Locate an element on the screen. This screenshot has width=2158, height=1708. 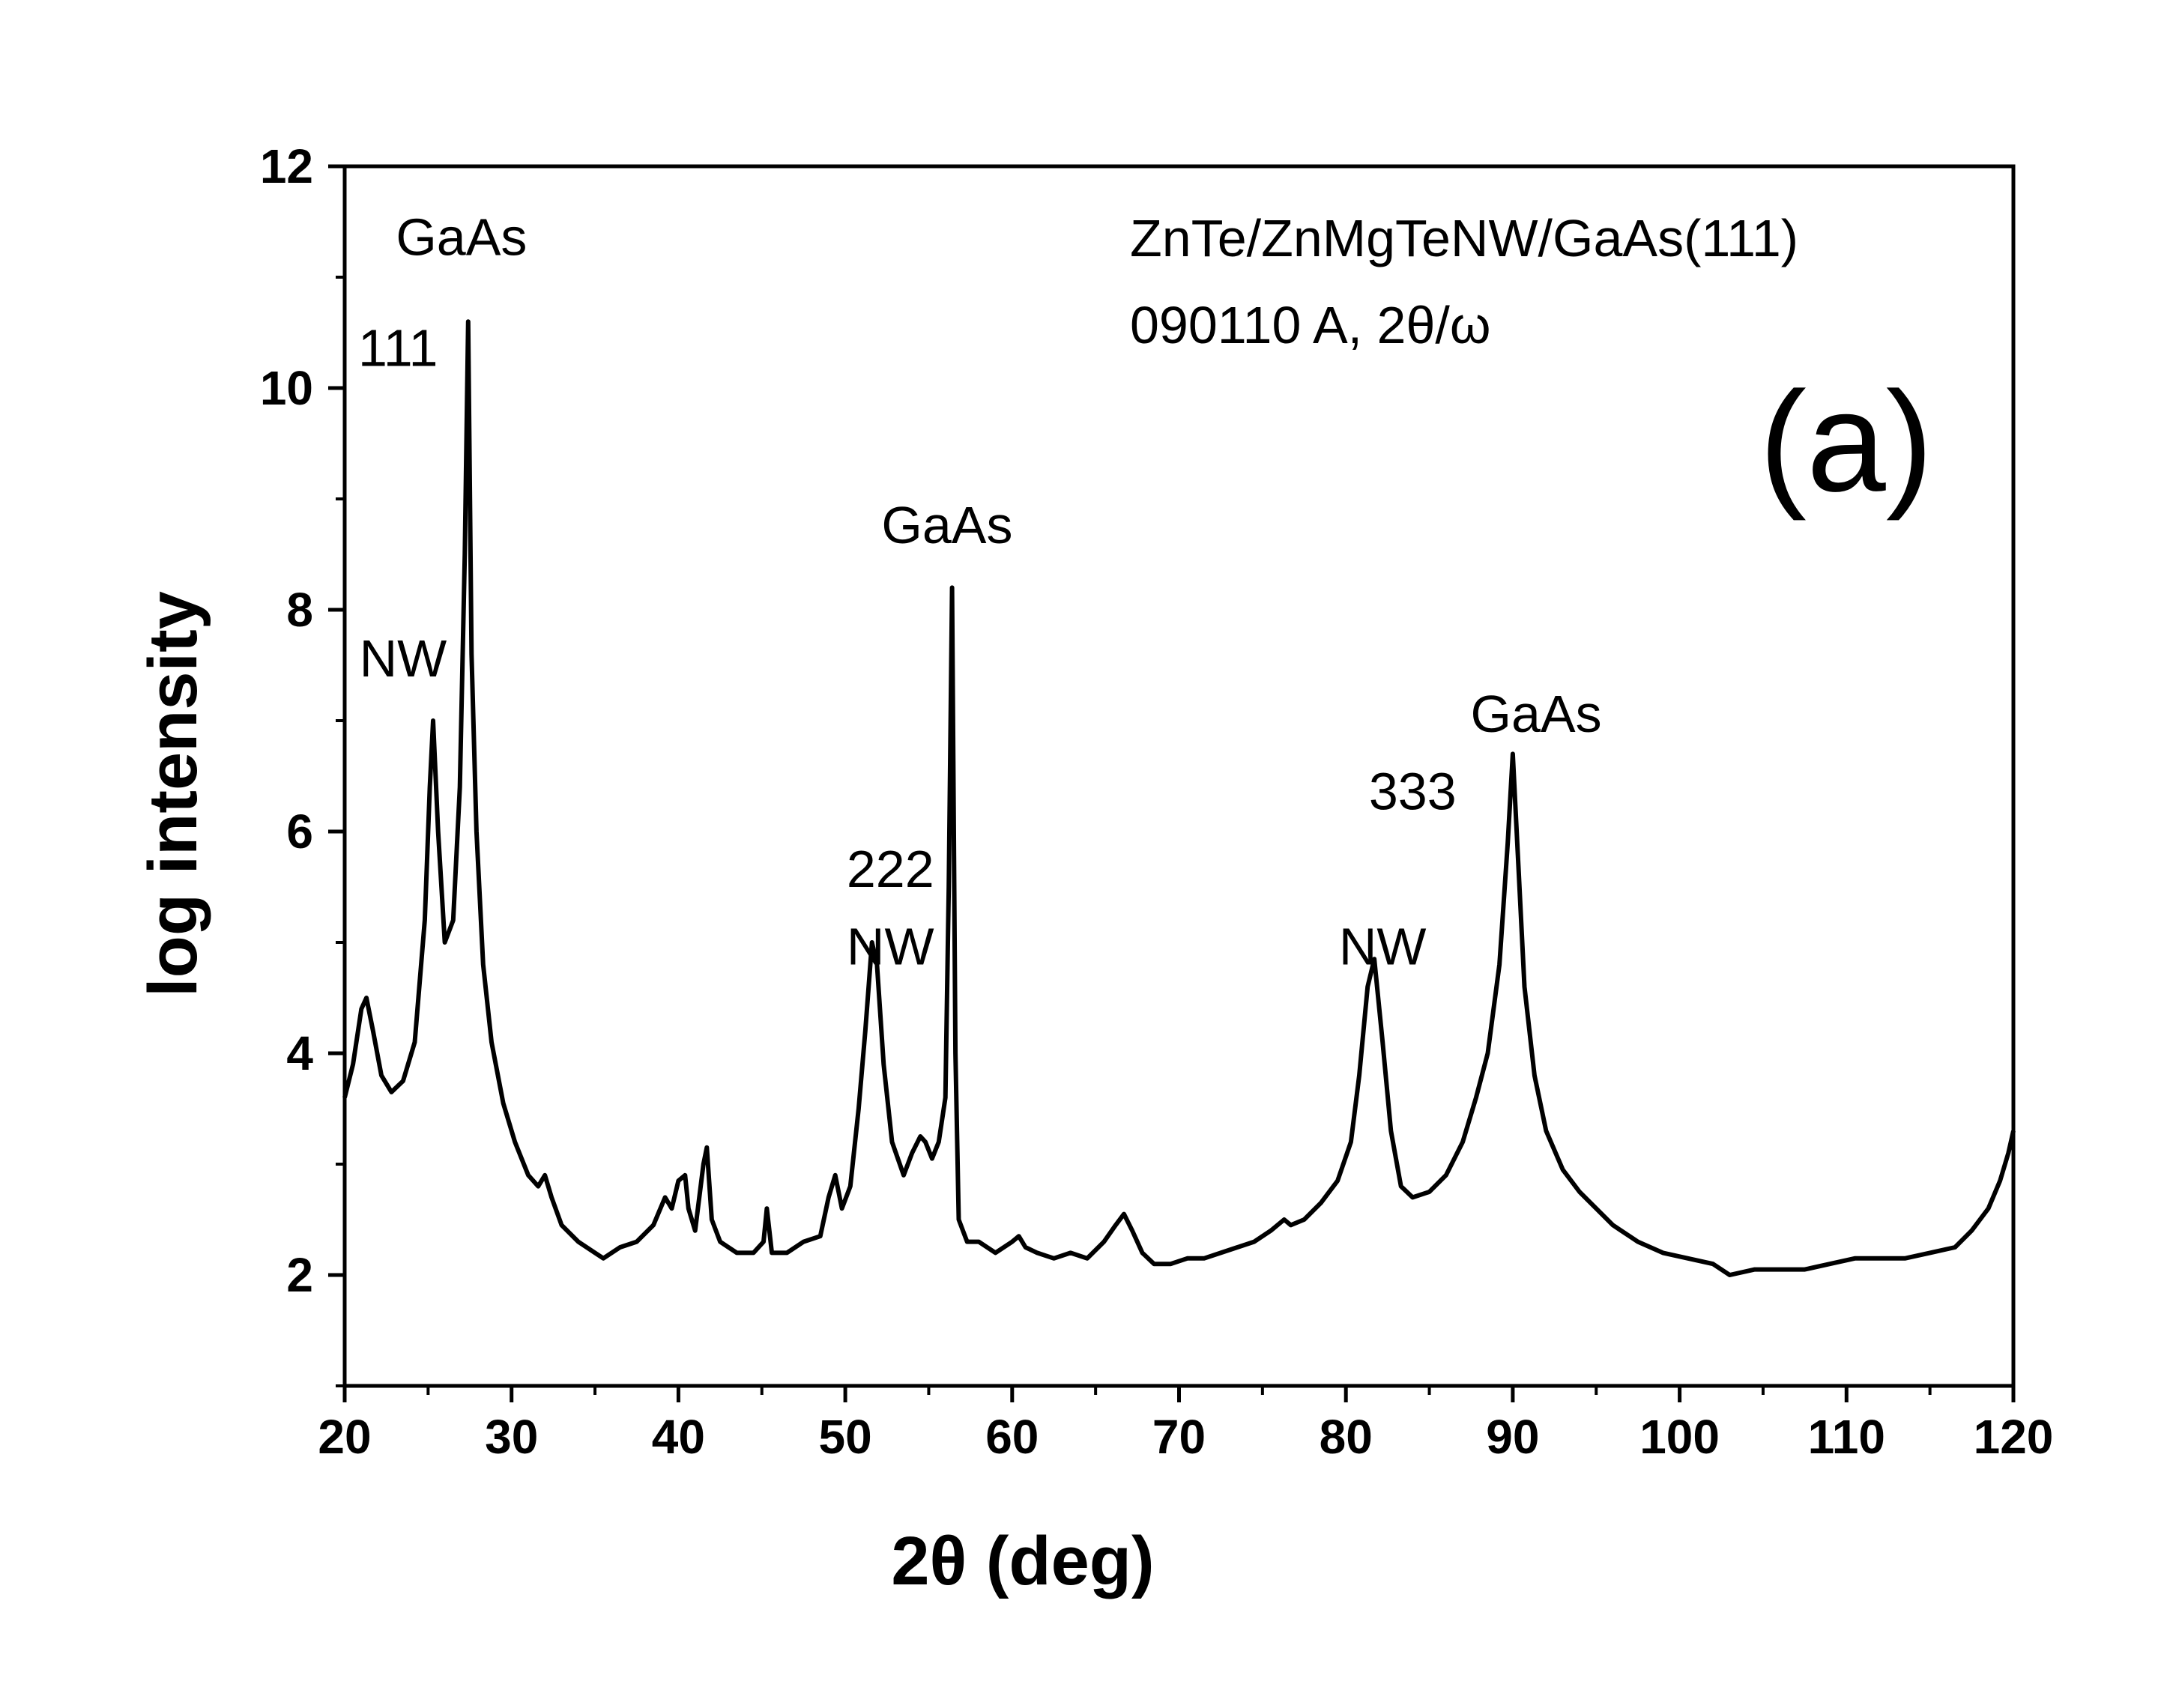
peak-annotation-5: NW is located at coordinates (890, 947).